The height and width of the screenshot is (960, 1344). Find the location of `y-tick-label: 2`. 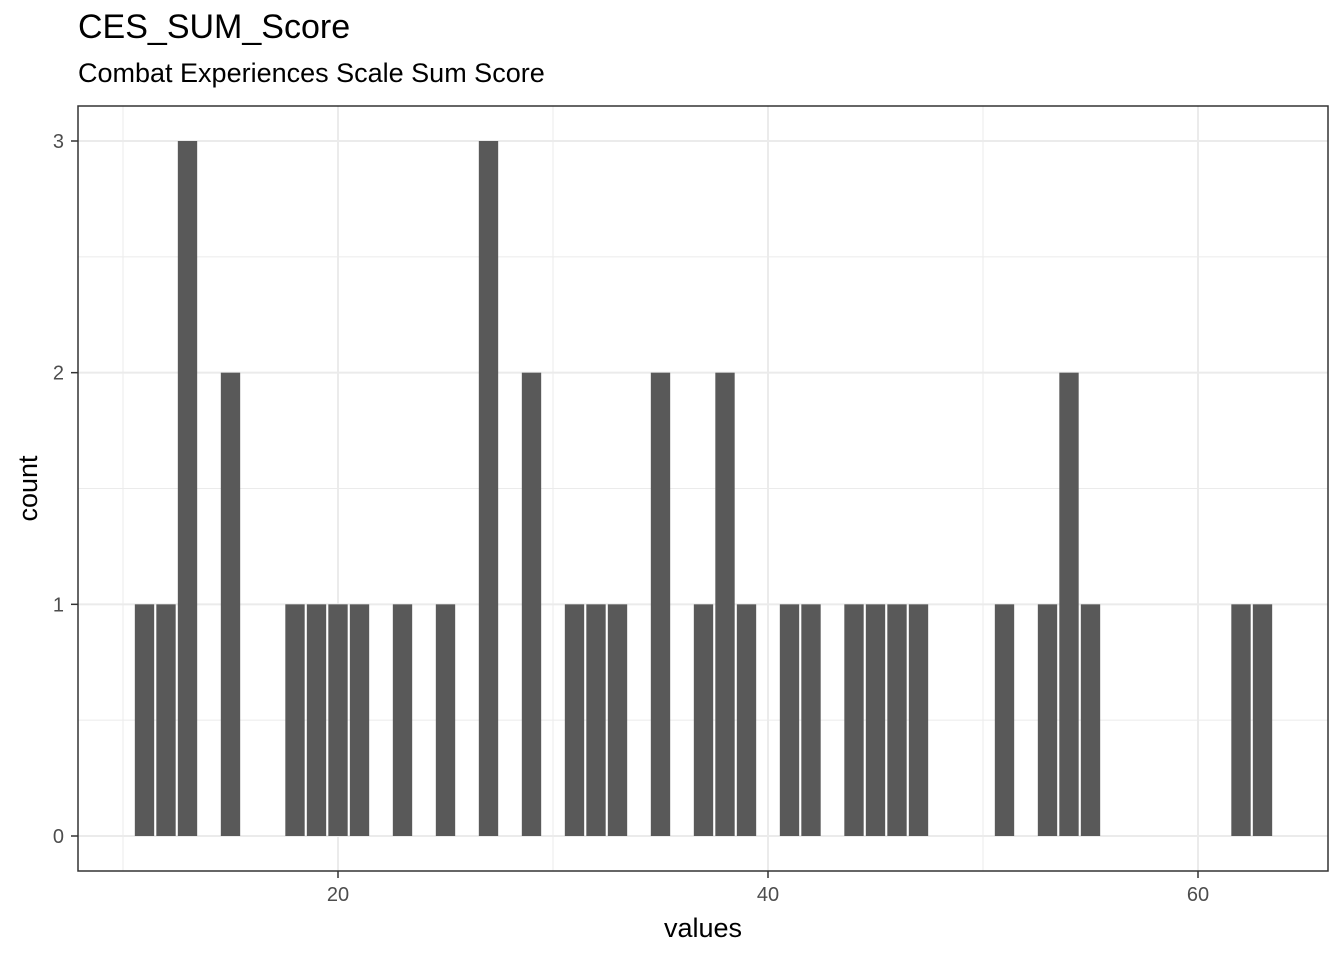

y-tick-label: 2 is located at coordinates (58, 374).